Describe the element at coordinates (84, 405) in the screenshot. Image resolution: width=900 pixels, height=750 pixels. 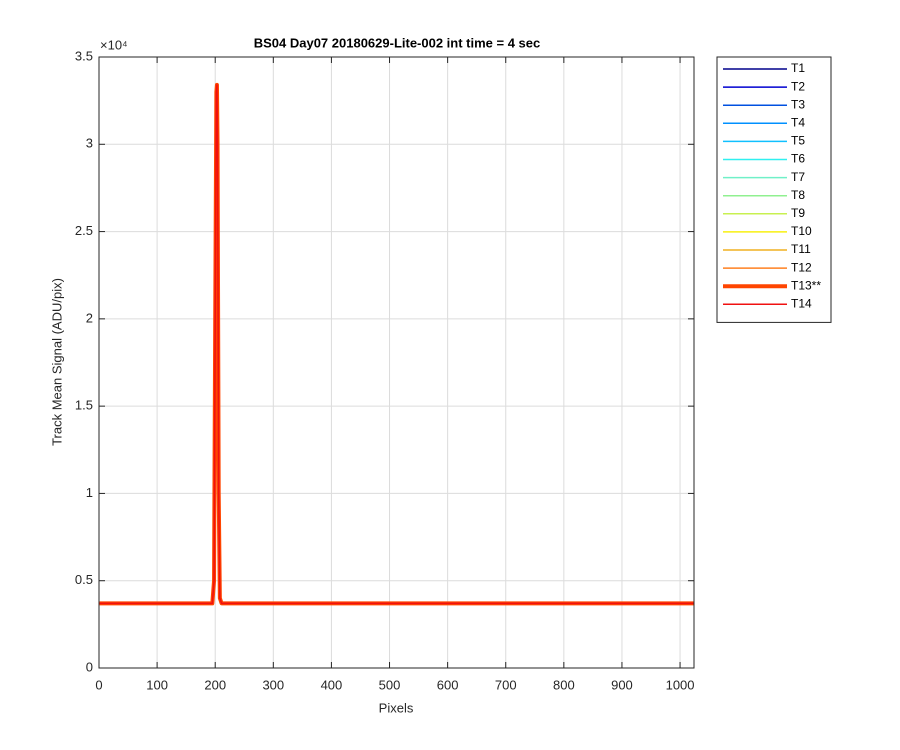
I see `y-tick-label: 1.5` at that location.